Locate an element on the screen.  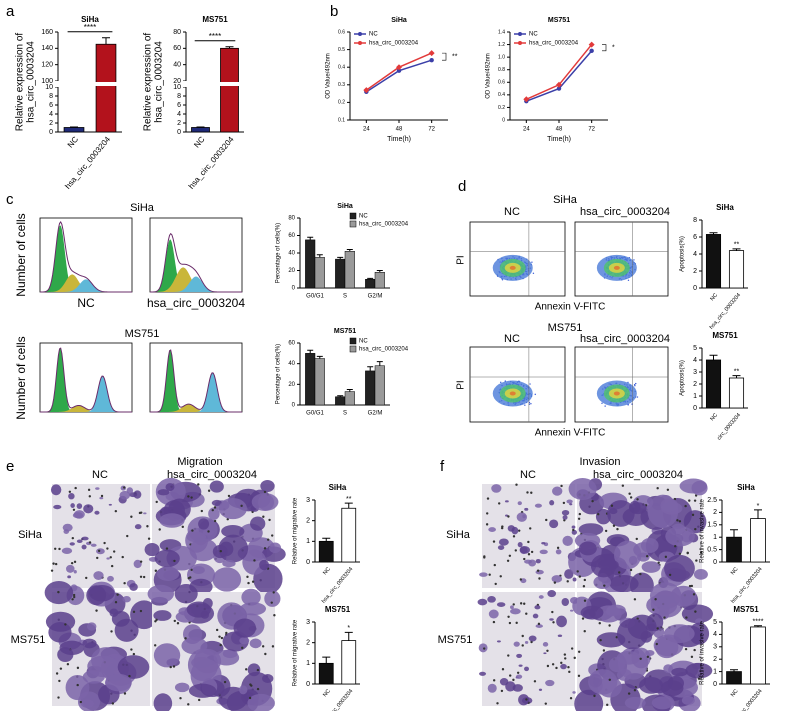
series-line is located at coordinates (559, 72).